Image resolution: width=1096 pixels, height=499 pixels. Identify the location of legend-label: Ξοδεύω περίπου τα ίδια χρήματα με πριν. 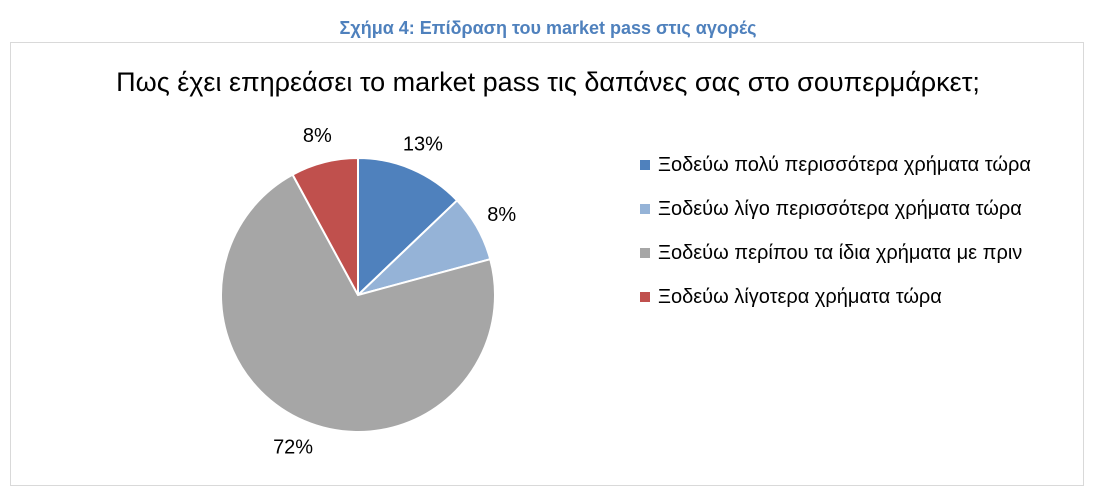
(840, 253).